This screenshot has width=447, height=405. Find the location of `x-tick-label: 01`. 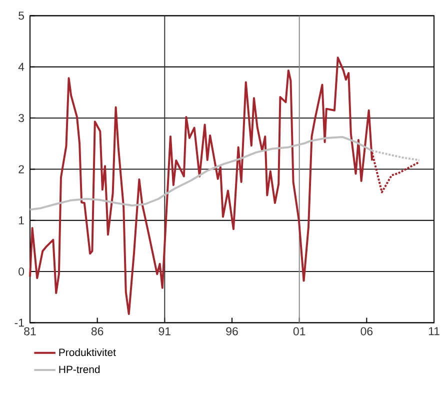

x-tick-label: 01 is located at coordinates (299, 331).